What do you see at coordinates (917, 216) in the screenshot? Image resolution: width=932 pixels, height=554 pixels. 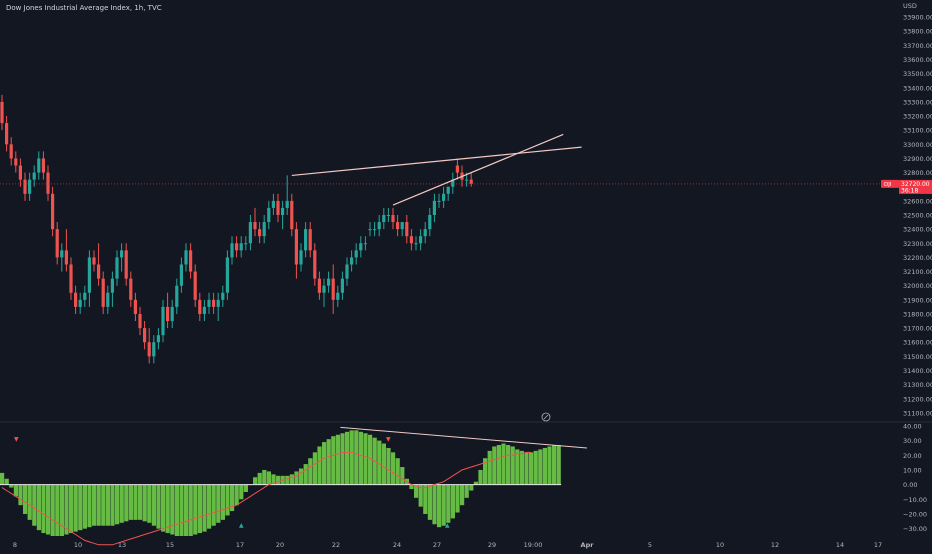 I see `price-tick-label: 32500.00` at bounding box center [917, 216].